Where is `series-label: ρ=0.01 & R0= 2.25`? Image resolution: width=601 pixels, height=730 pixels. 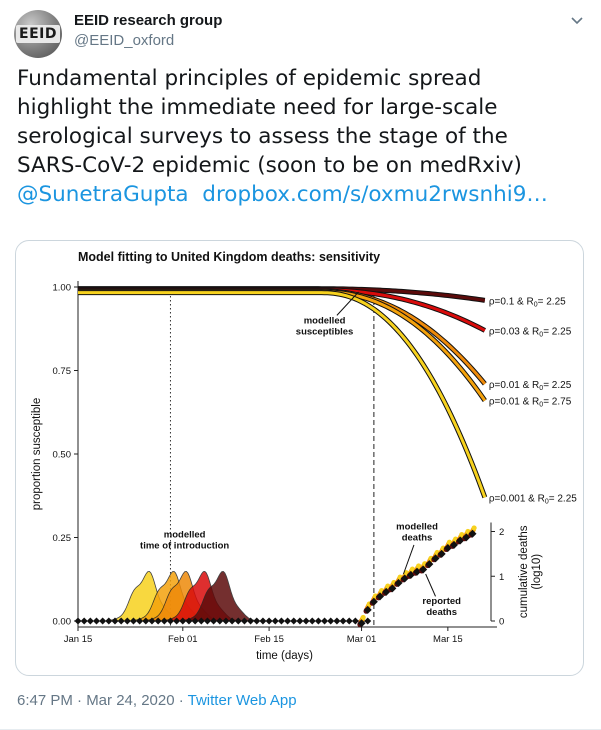 series-label: ρ=0.01 & R0= 2.25 is located at coordinates (530, 386).